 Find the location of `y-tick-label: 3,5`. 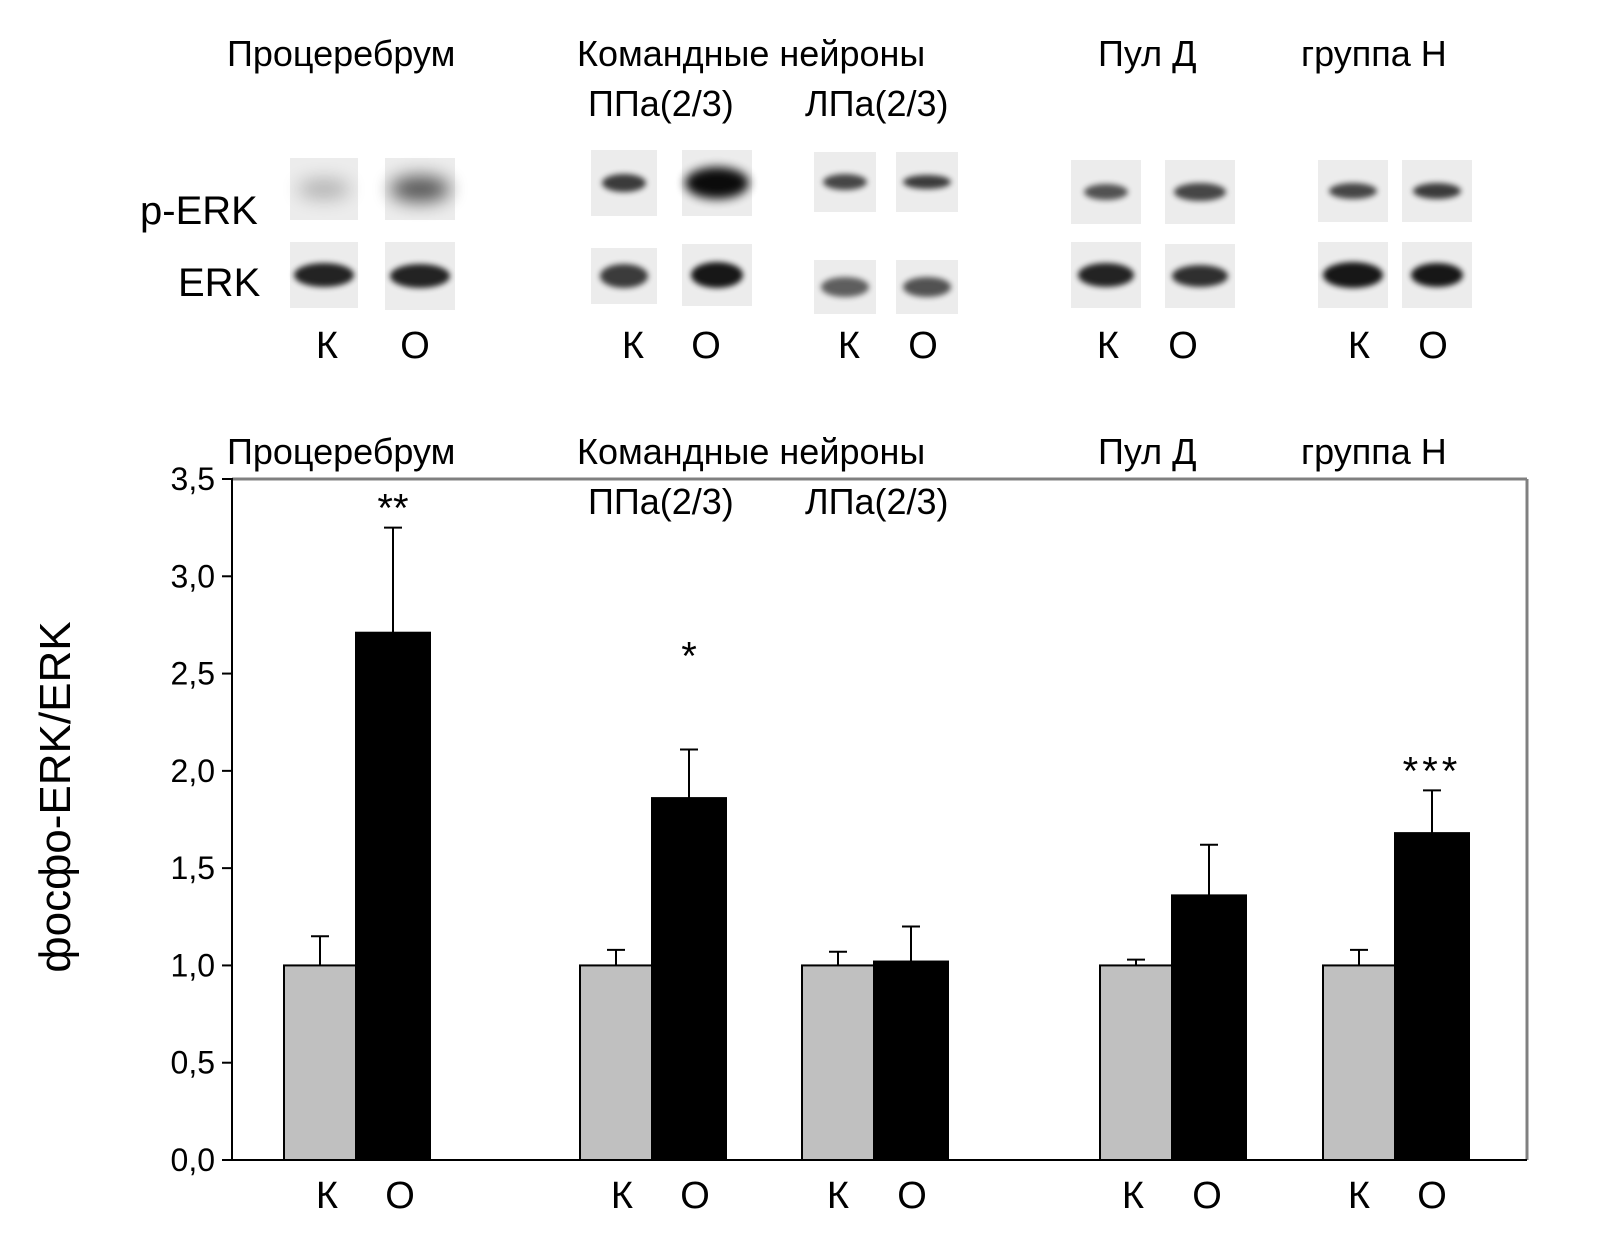

y-tick-label: 3,5 is located at coordinates (193, 479).